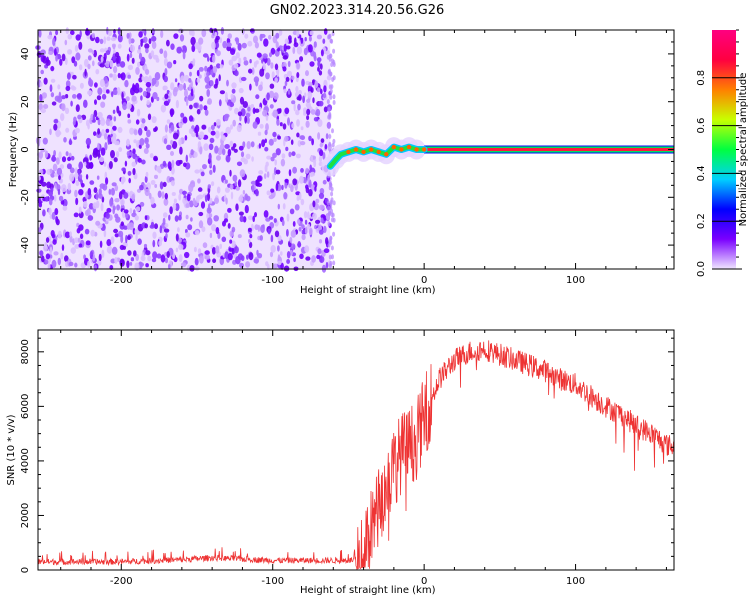  What do you see at coordinates (356, 149) in the screenshot?
I see `track-point` at bounding box center [356, 149].